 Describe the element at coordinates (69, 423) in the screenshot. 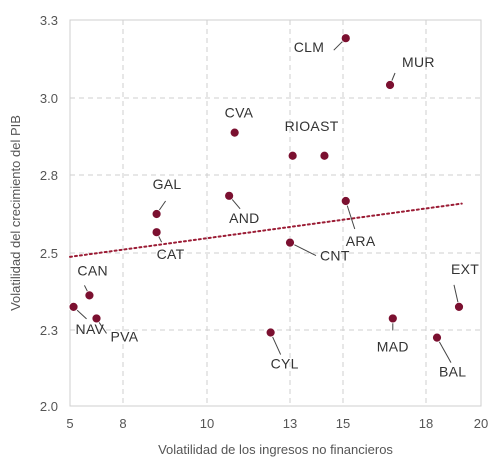

I see `x-tick-label: 5` at that location.